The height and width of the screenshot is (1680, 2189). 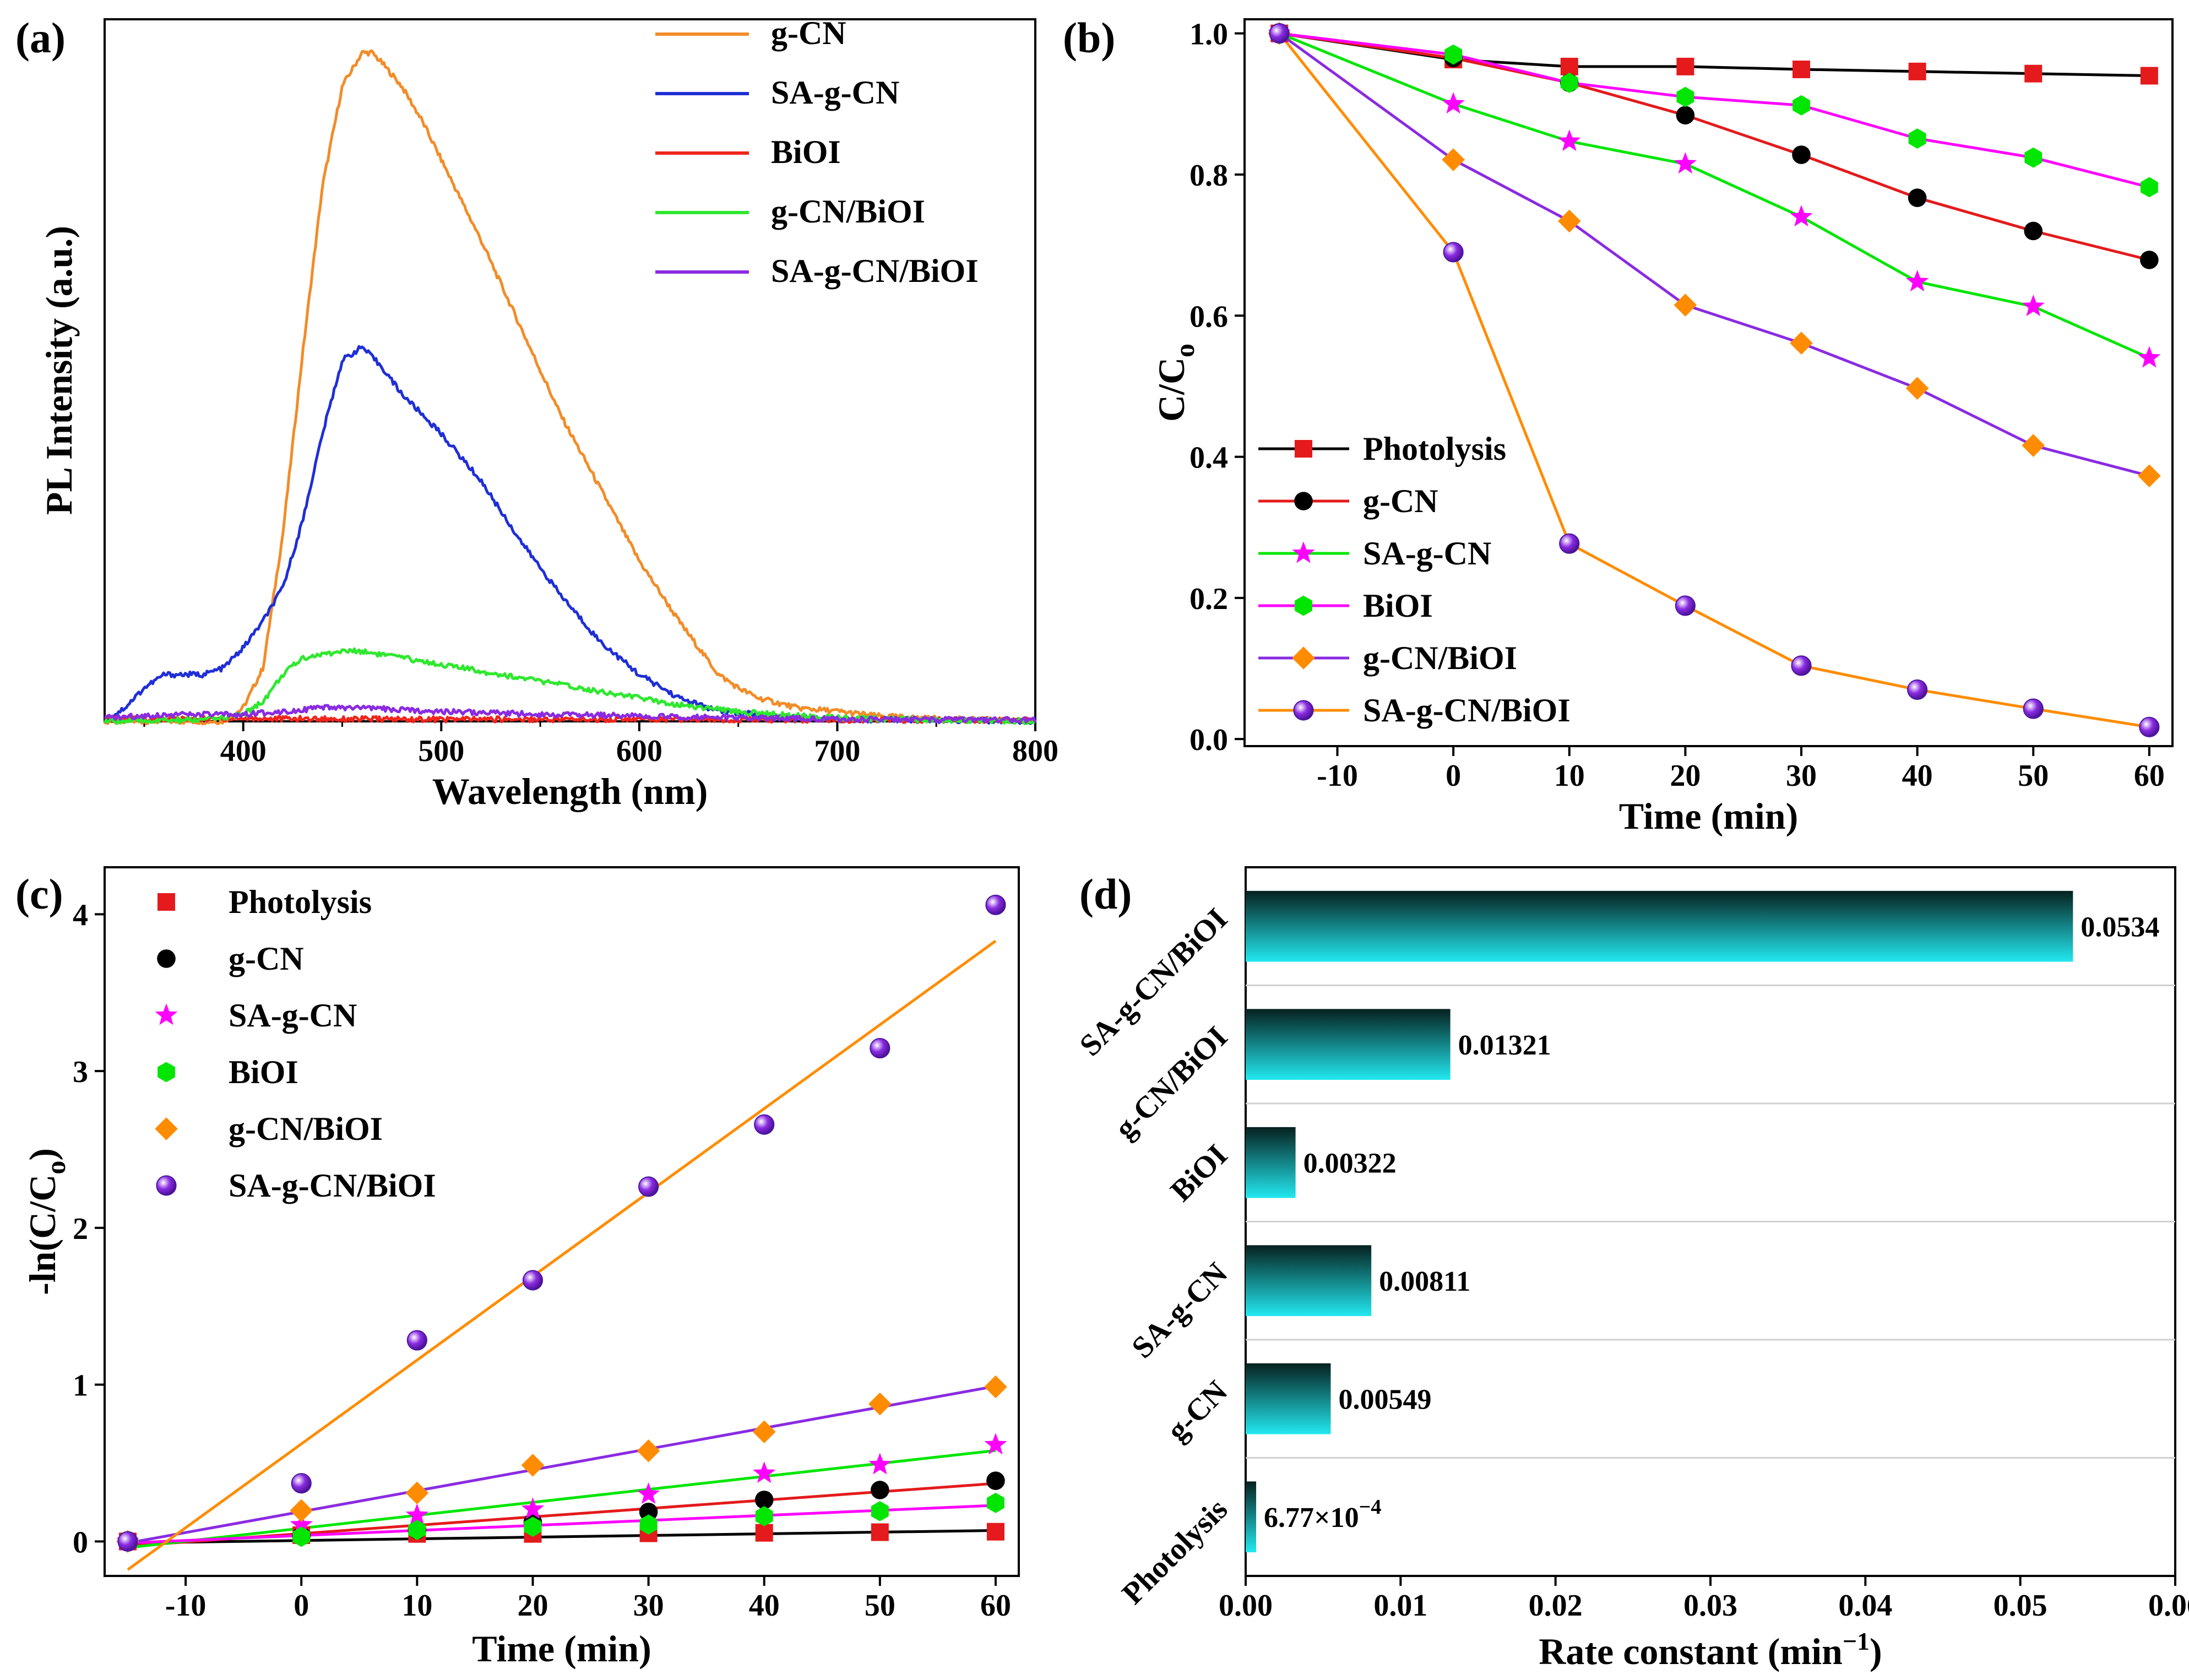 What do you see at coordinates (875, 271) in the screenshot?
I see `panel-a-legend-sa-g-cn-bioi: SA-g-CN/BiOI` at bounding box center [875, 271].